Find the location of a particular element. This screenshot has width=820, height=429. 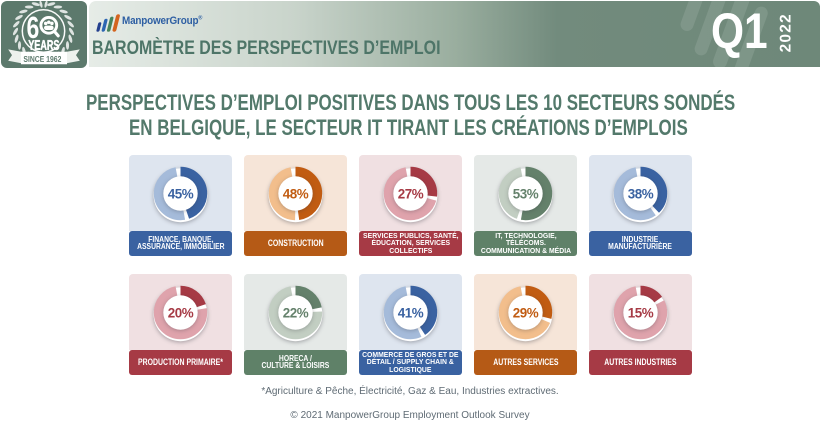

svg-text: 45% is located at coordinates (181, 193).